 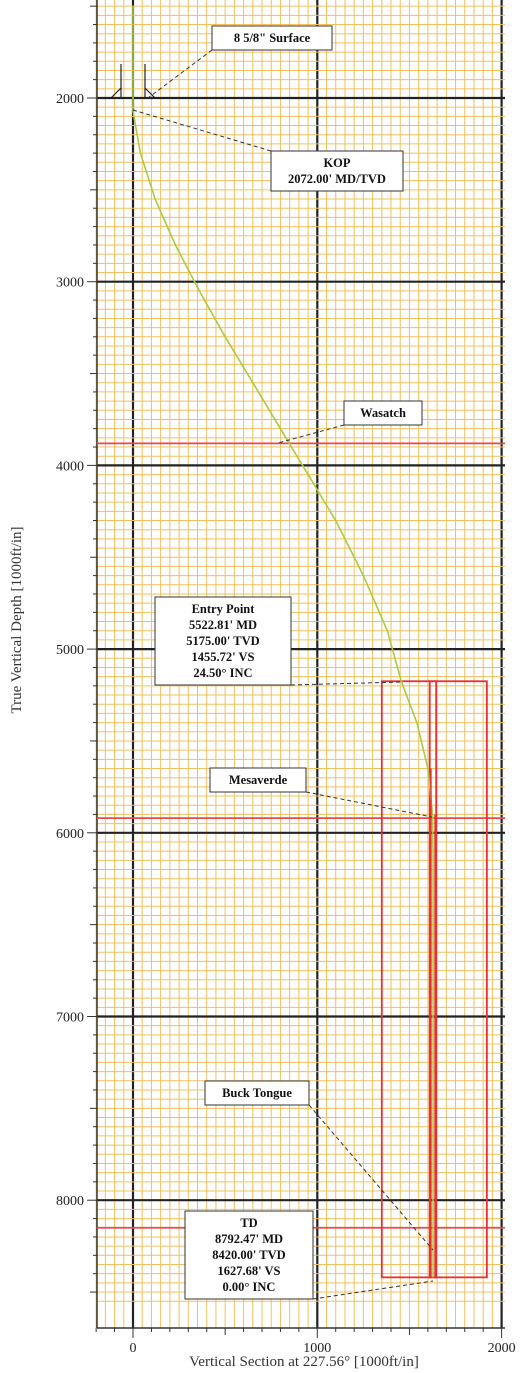 I want to click on annotation-text: 5522.81' MD, so click(x=223, y=625).